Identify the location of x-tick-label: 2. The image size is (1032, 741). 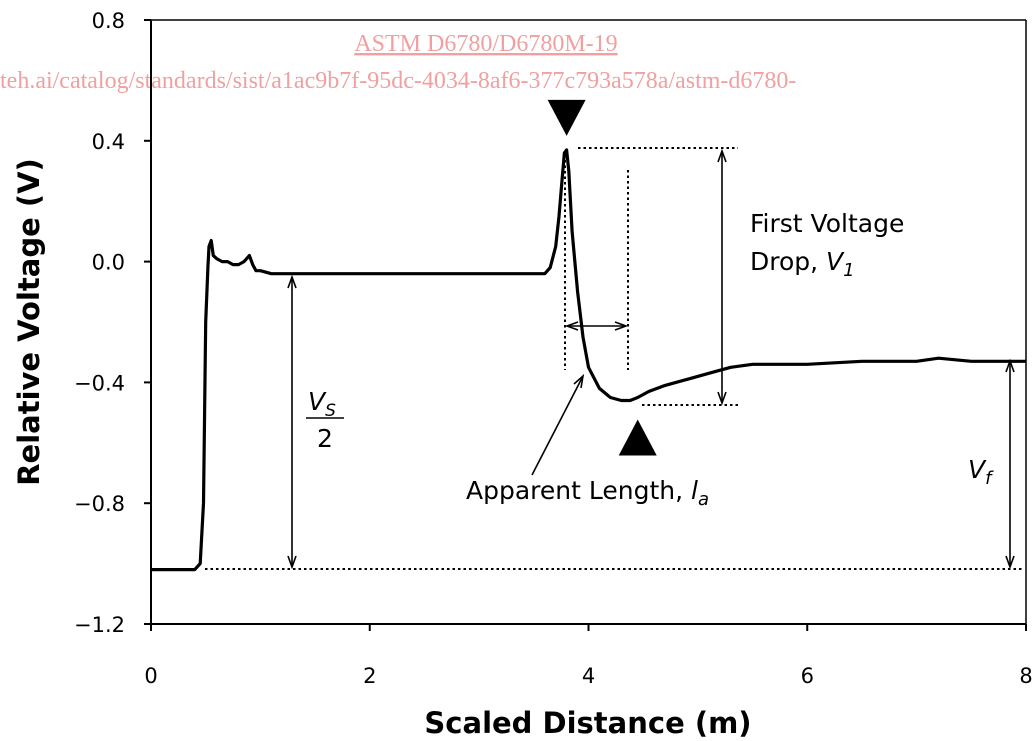
(369, 676).